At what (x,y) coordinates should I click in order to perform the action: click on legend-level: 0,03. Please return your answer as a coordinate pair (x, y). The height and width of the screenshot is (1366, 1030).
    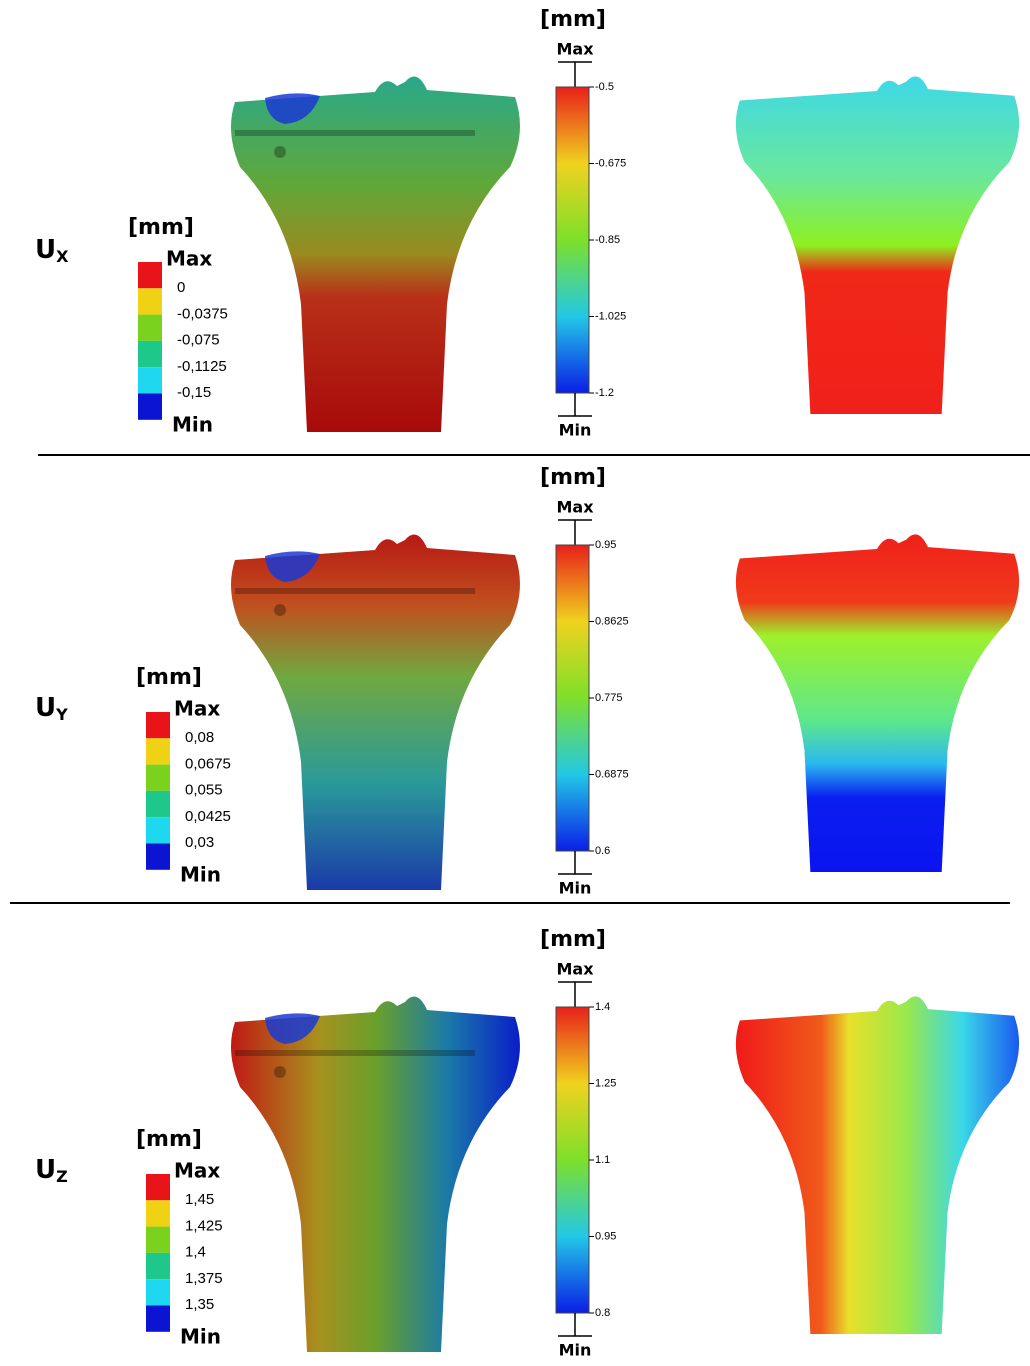
    Looking at the image, I should click on (199, 842).